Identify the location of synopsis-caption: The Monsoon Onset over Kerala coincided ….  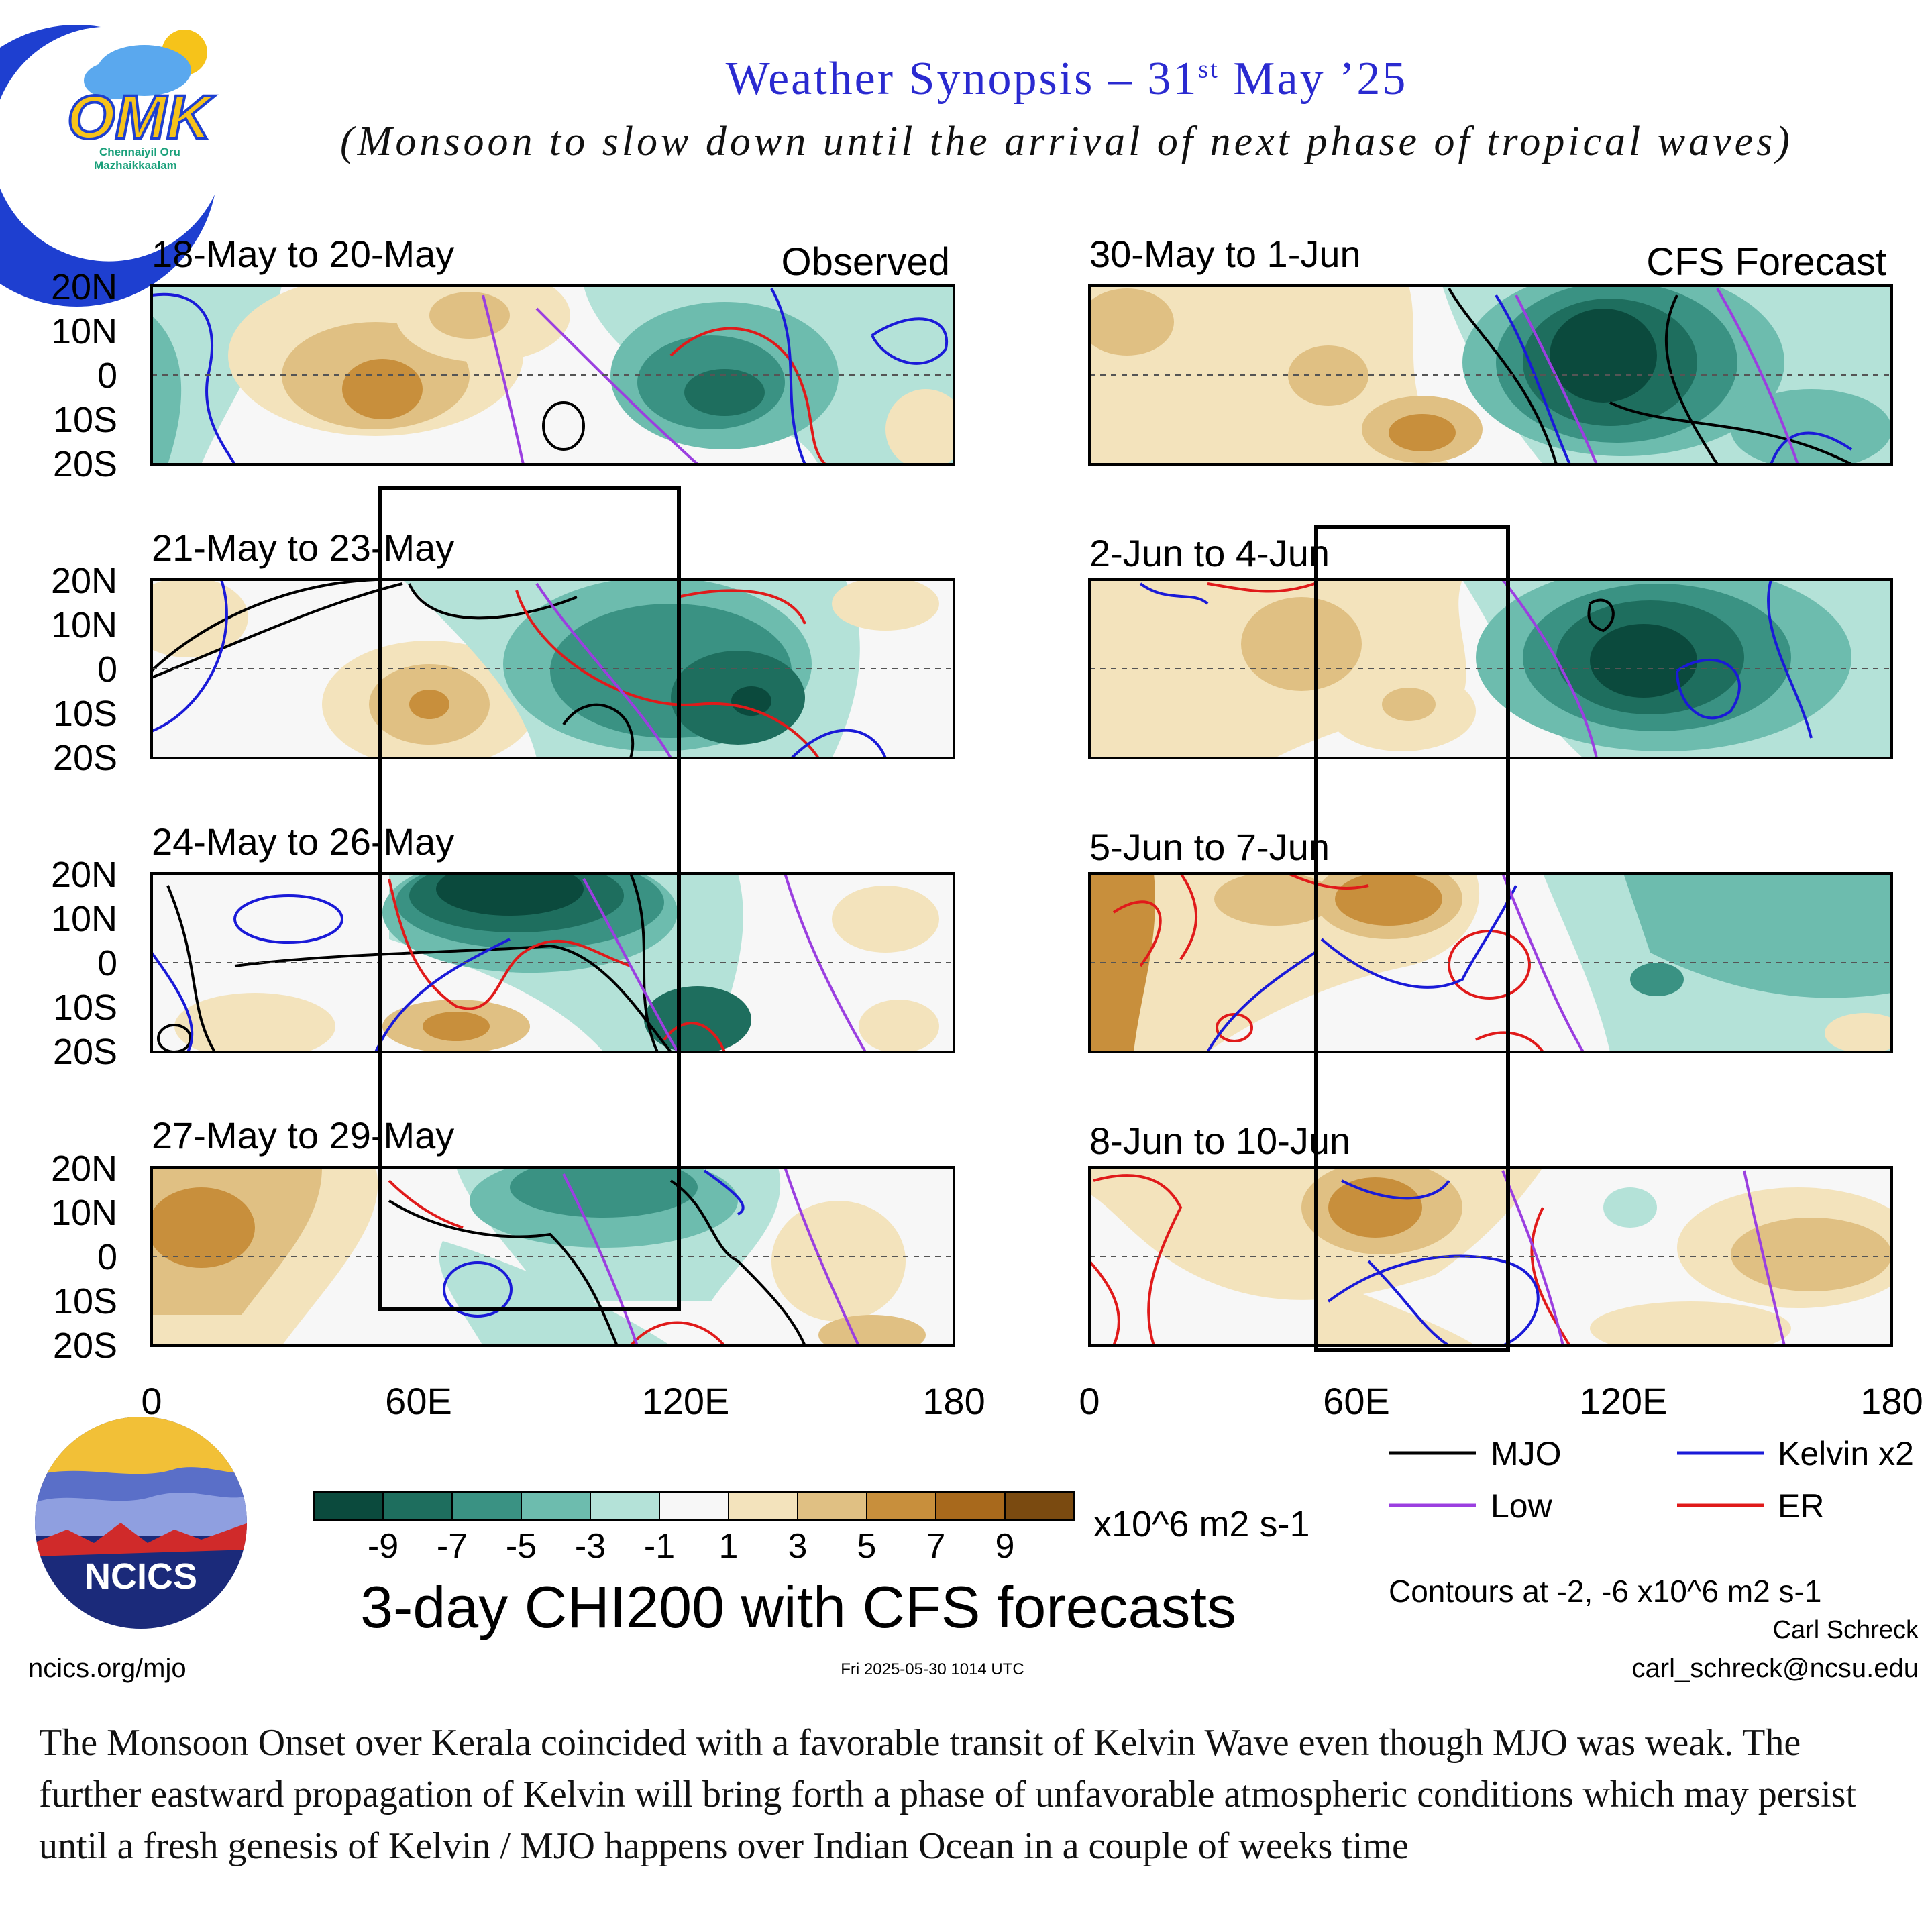
(947, 1794).